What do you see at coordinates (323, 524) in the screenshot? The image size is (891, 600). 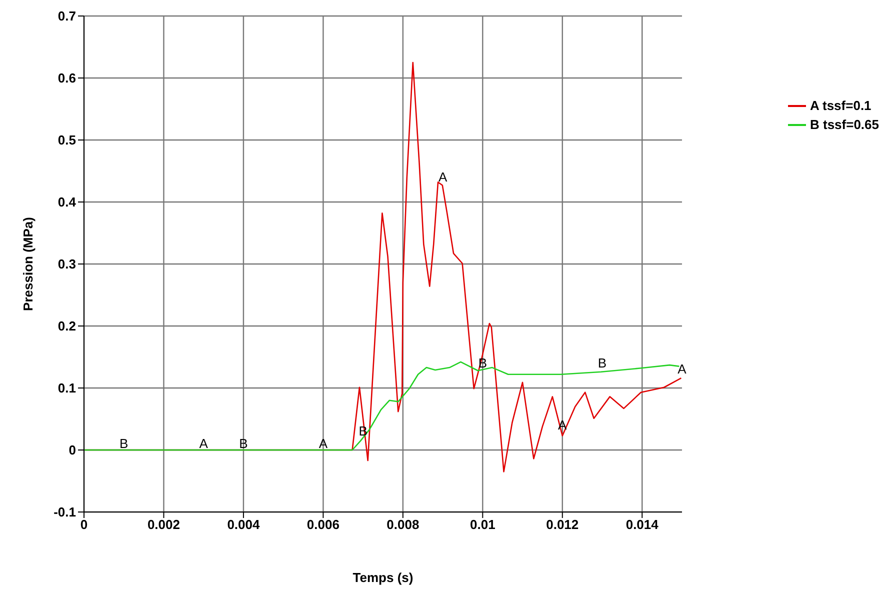 I see `x-tick-label: 0.006` at bounding box center [323, 524].